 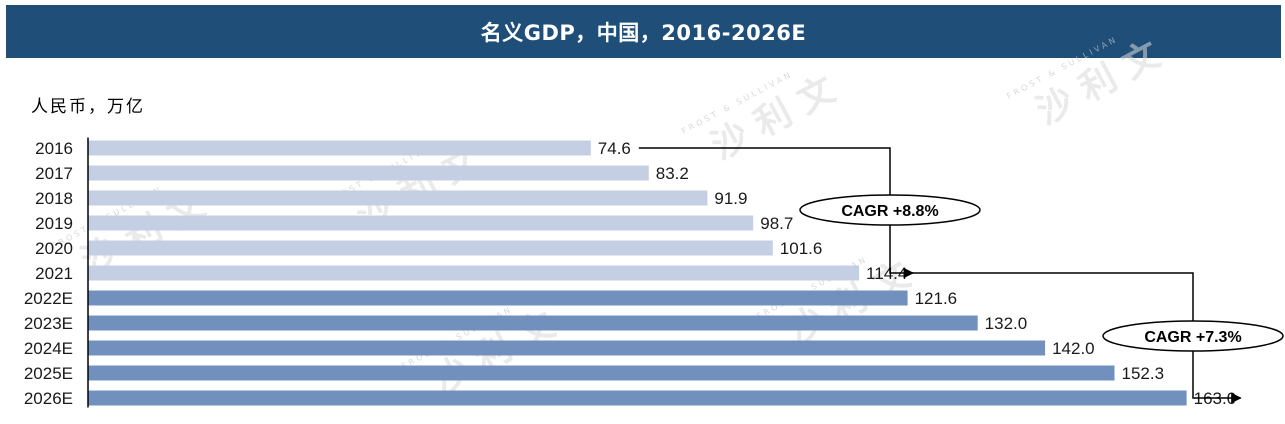 I want to click on bar-2024E, so click(x=567, y=348).